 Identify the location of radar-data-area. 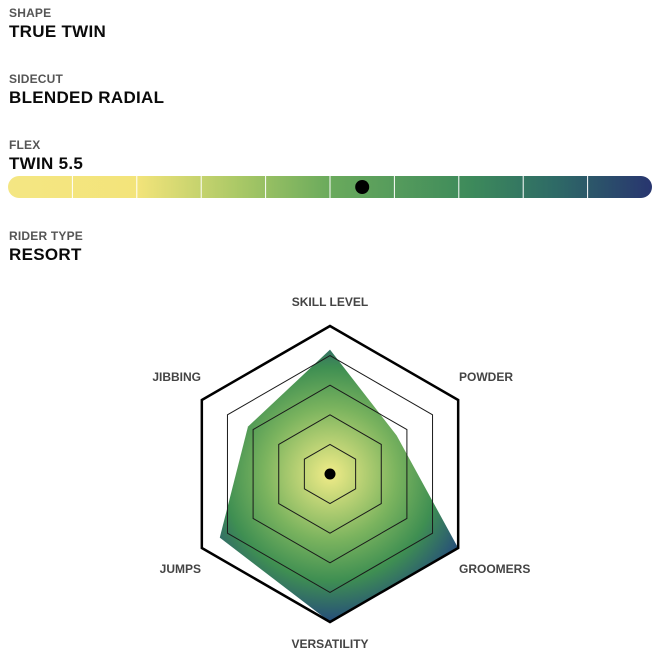
(339, 485).